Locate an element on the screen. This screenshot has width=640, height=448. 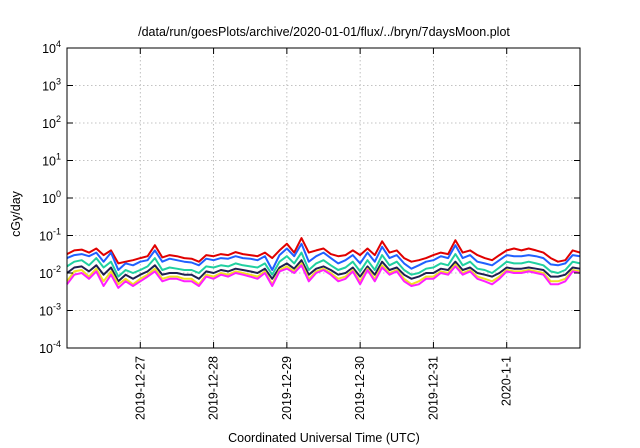
y-tick-exponent: -4 is located at coordinates (57, 344).